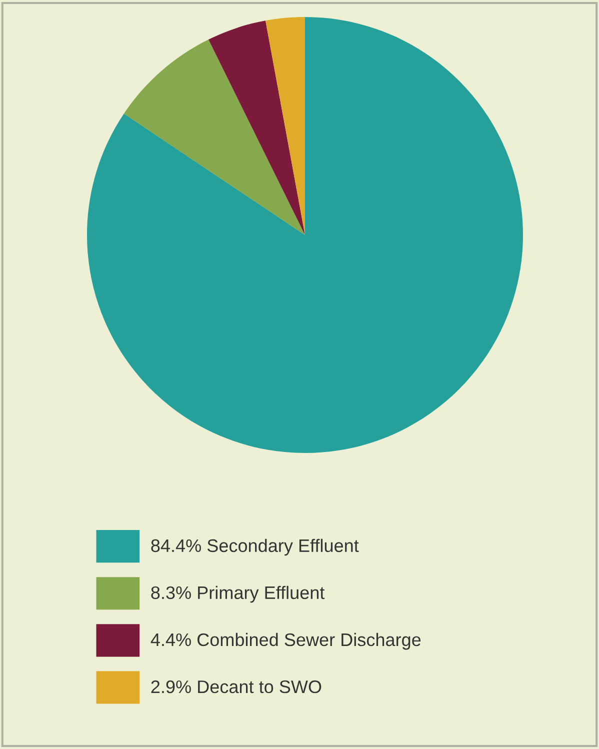 This screenshot has width=599, height=749. What do you see at coordinates (255, 547) in the screenshot?
I see `legend-label: 84.4% Secondary Effluent` at bounding box center [255, 547].